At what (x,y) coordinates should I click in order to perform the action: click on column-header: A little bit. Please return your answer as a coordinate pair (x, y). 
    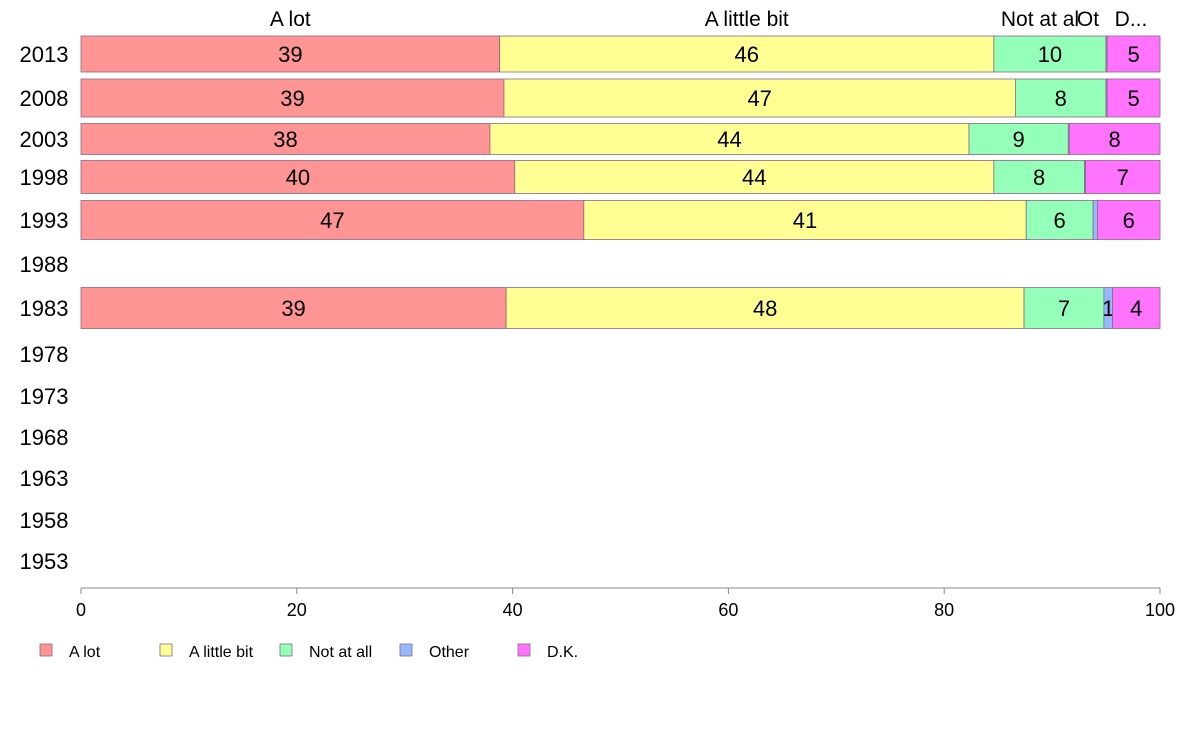
    Looking at the image, I should click on (747, 19).